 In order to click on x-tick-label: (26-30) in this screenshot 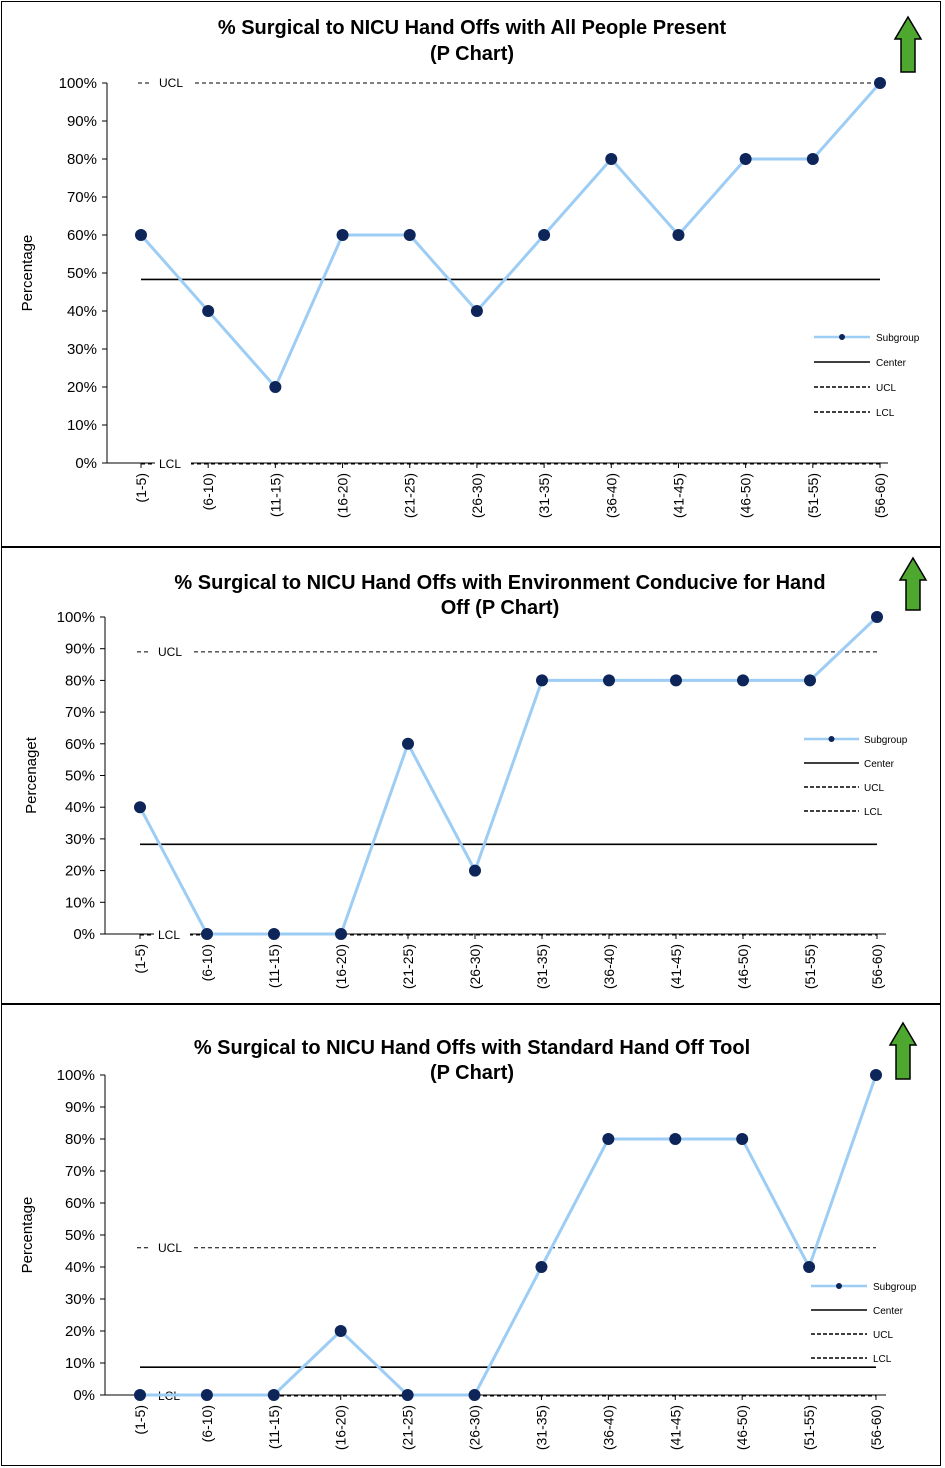, I will do `click(475, 966)`.